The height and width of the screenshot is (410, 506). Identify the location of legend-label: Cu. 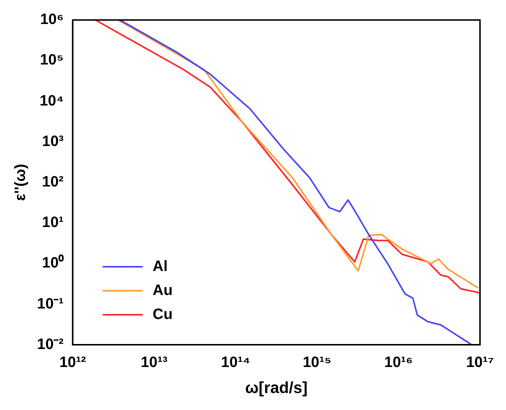
(162, 314).